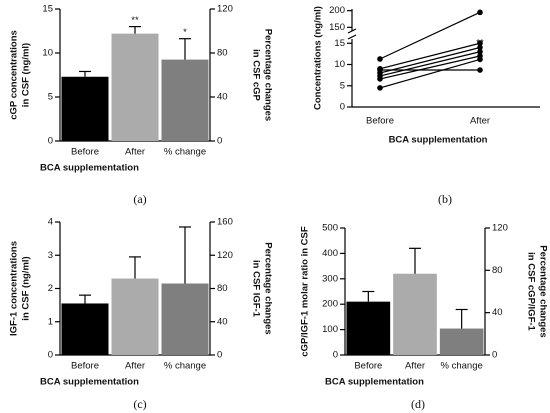  What do you see at coordinates (50, 321) in the screenshot?
I see `y-tick-label: 1` at bounding box center [50, 321].